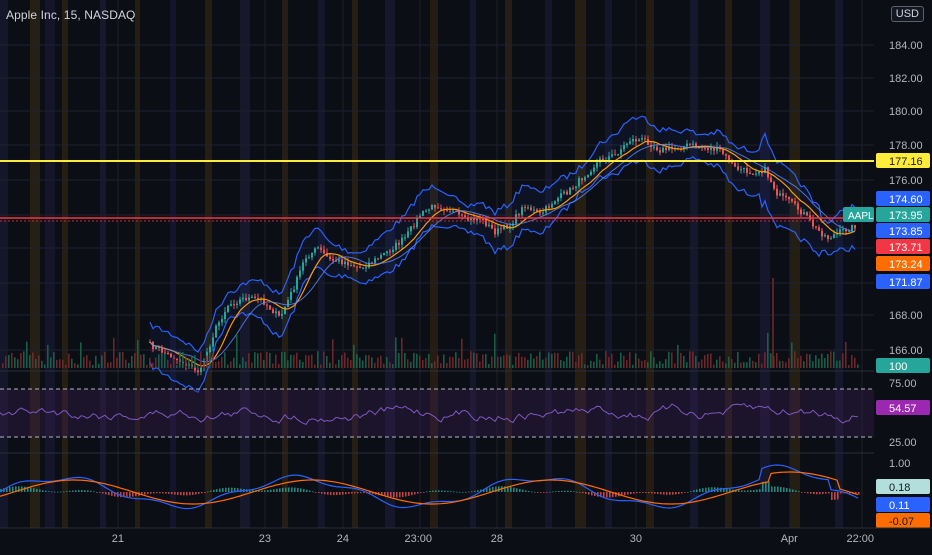  I want to click on price-tick-label: 180.00, so click(906, 112).